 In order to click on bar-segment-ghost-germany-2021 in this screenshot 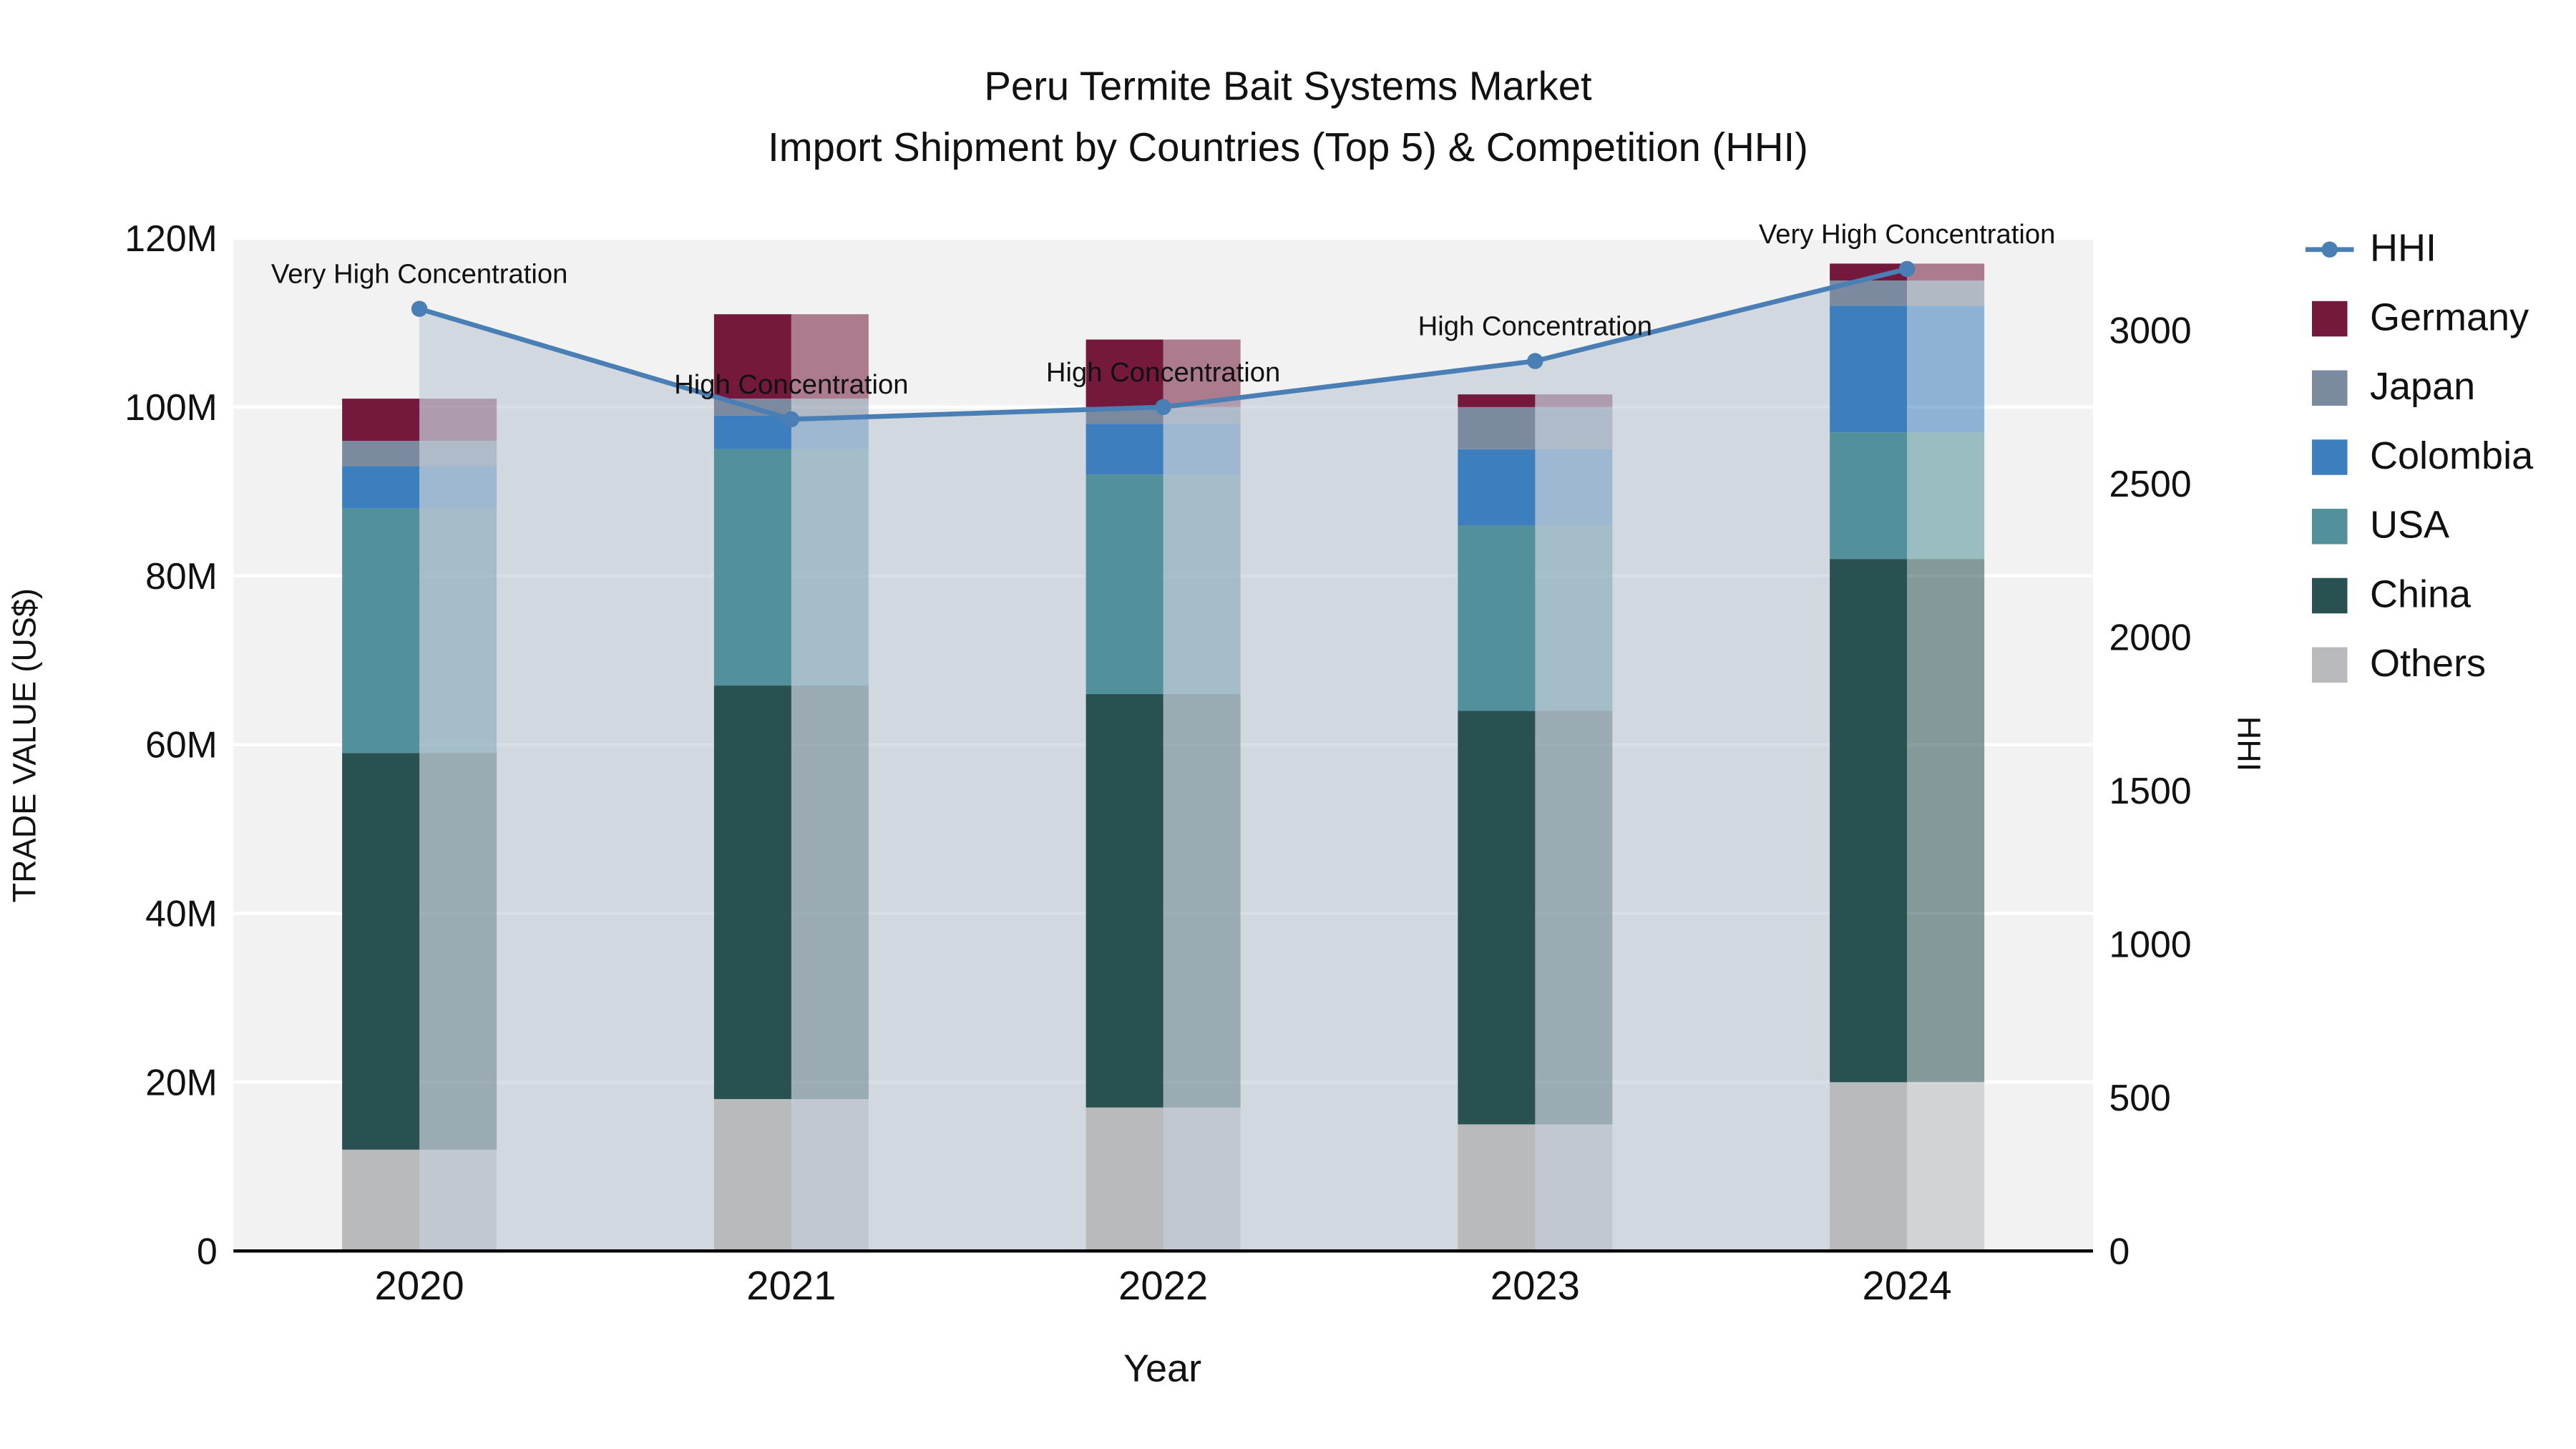, I will do `click(830, 356)`.